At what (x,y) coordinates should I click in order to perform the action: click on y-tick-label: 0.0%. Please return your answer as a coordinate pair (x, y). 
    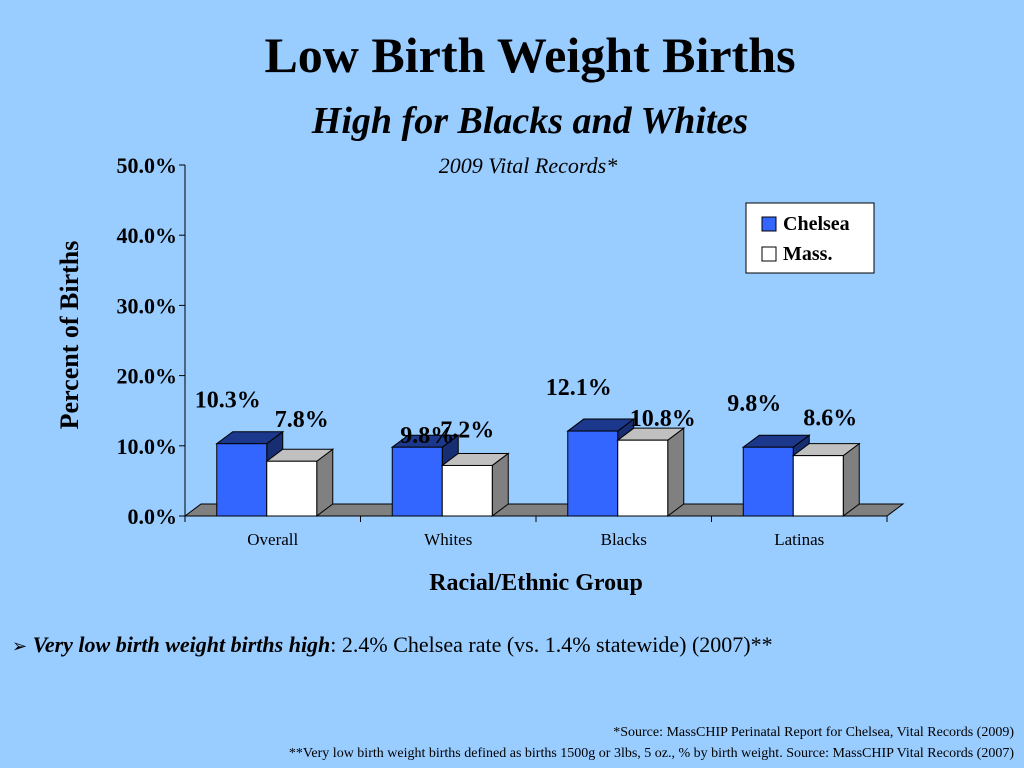
    Looking at the image, I should click on (153, 516).